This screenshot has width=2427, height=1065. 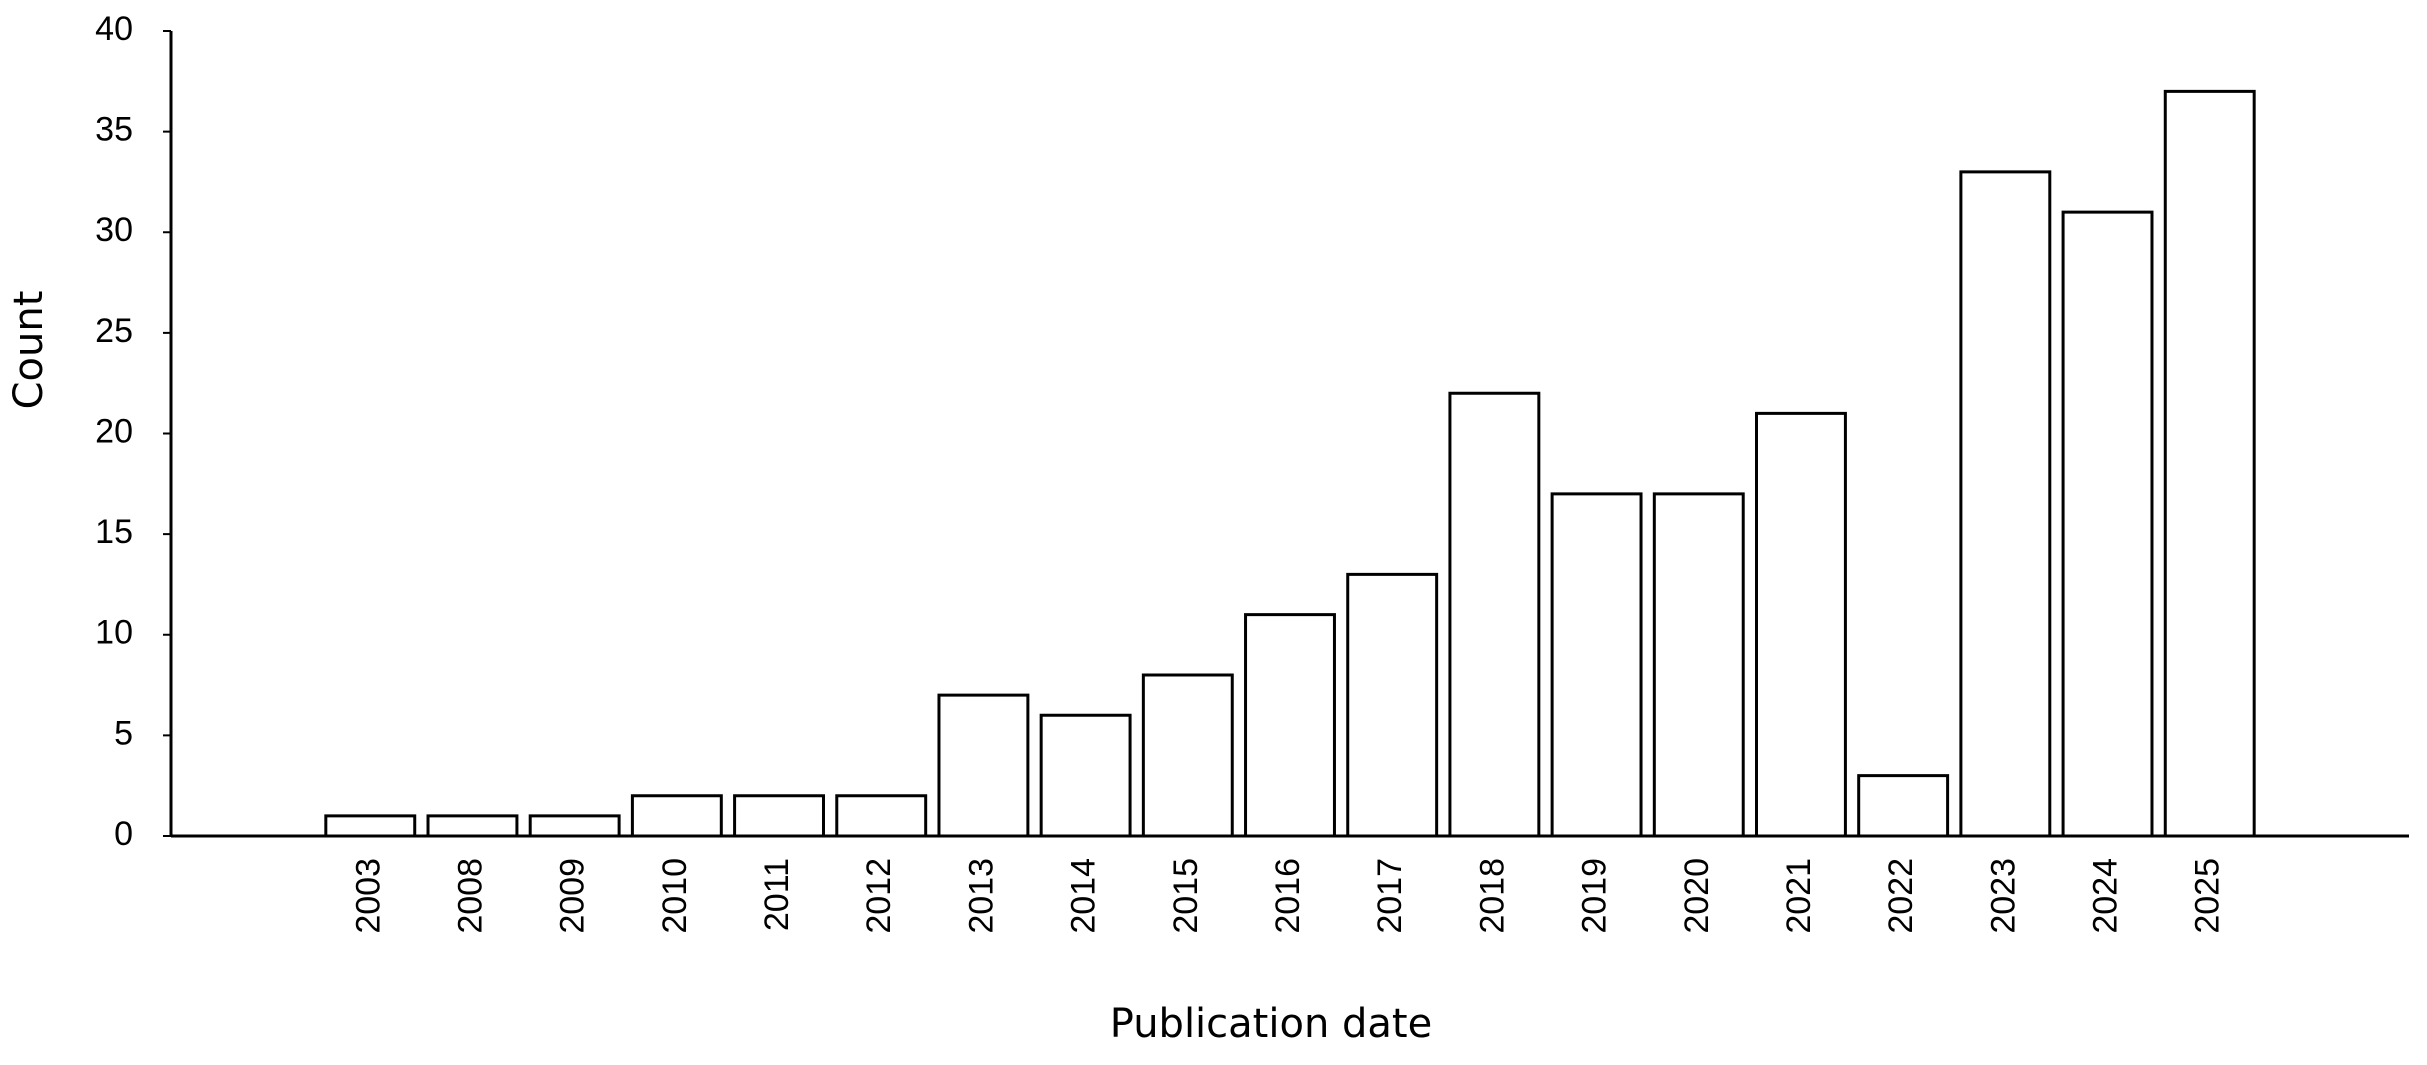 What do you see at coordinates (114, 431) in the screenshot?
I see `y-tick-label: 20` at bounding box center [114, 431].